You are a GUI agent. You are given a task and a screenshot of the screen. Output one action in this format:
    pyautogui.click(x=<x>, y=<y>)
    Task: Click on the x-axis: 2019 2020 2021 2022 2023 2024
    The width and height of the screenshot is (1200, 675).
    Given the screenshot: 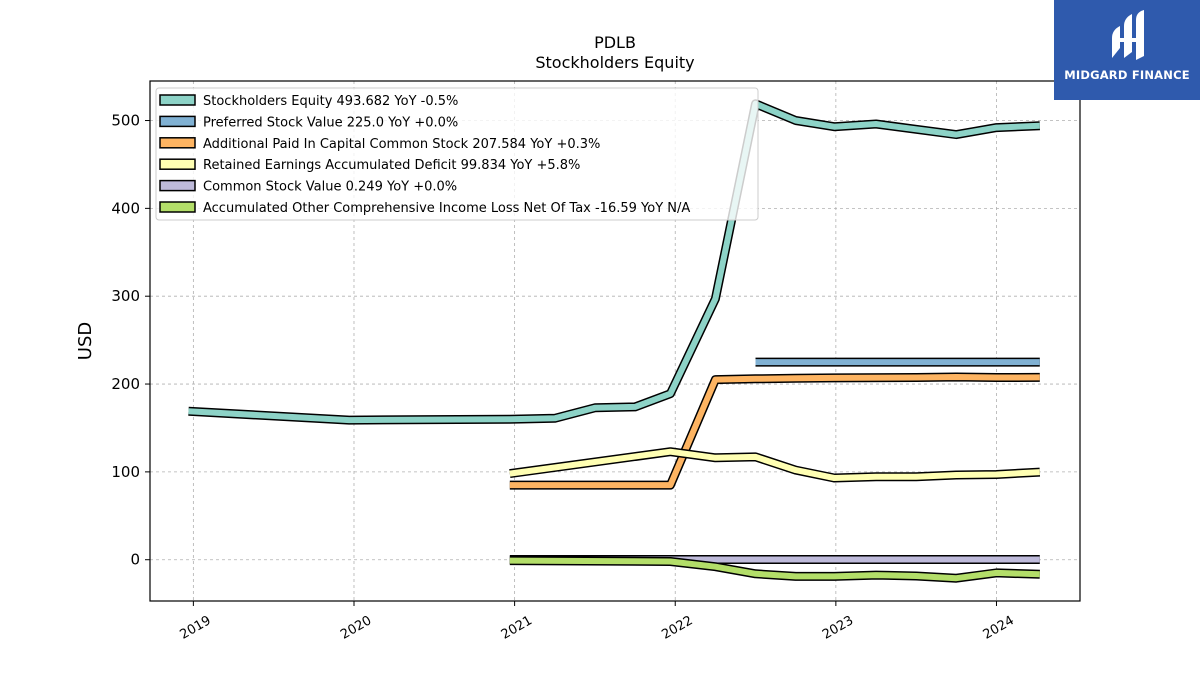 What is the action you would take?
    pyautogui.click(x=597, y=622)
    